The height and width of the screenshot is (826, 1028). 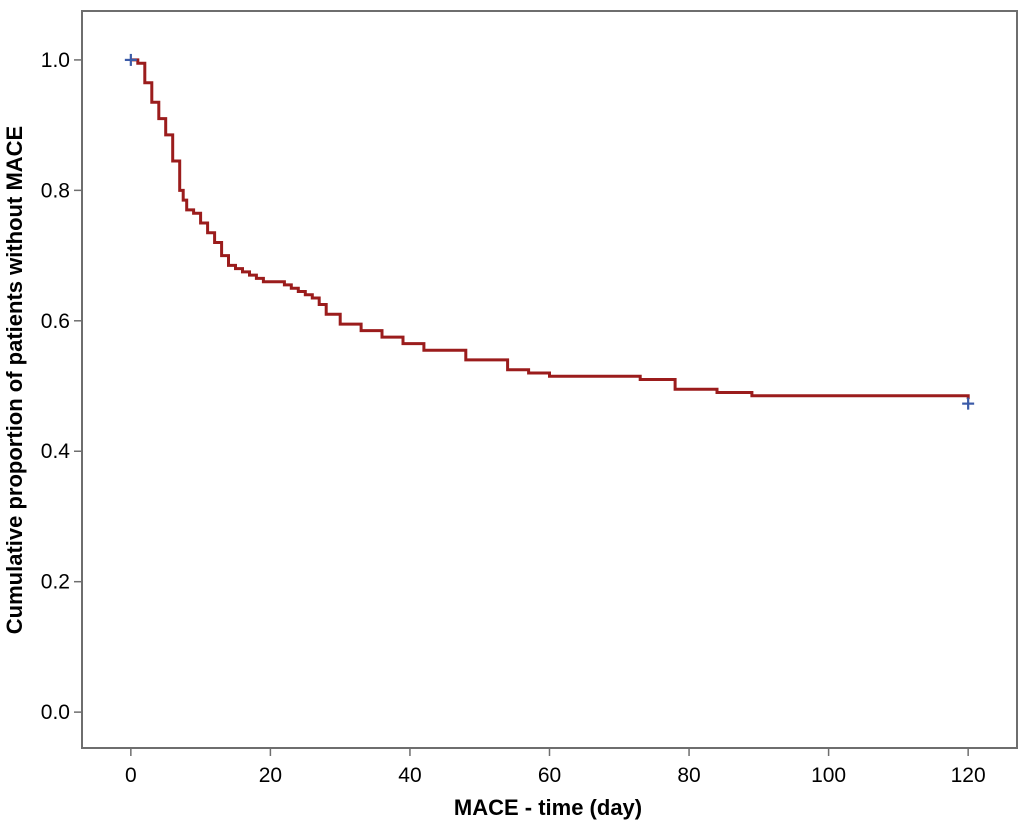 I want to click on y-tick-label: 0.6, so click(x=55, y=321).